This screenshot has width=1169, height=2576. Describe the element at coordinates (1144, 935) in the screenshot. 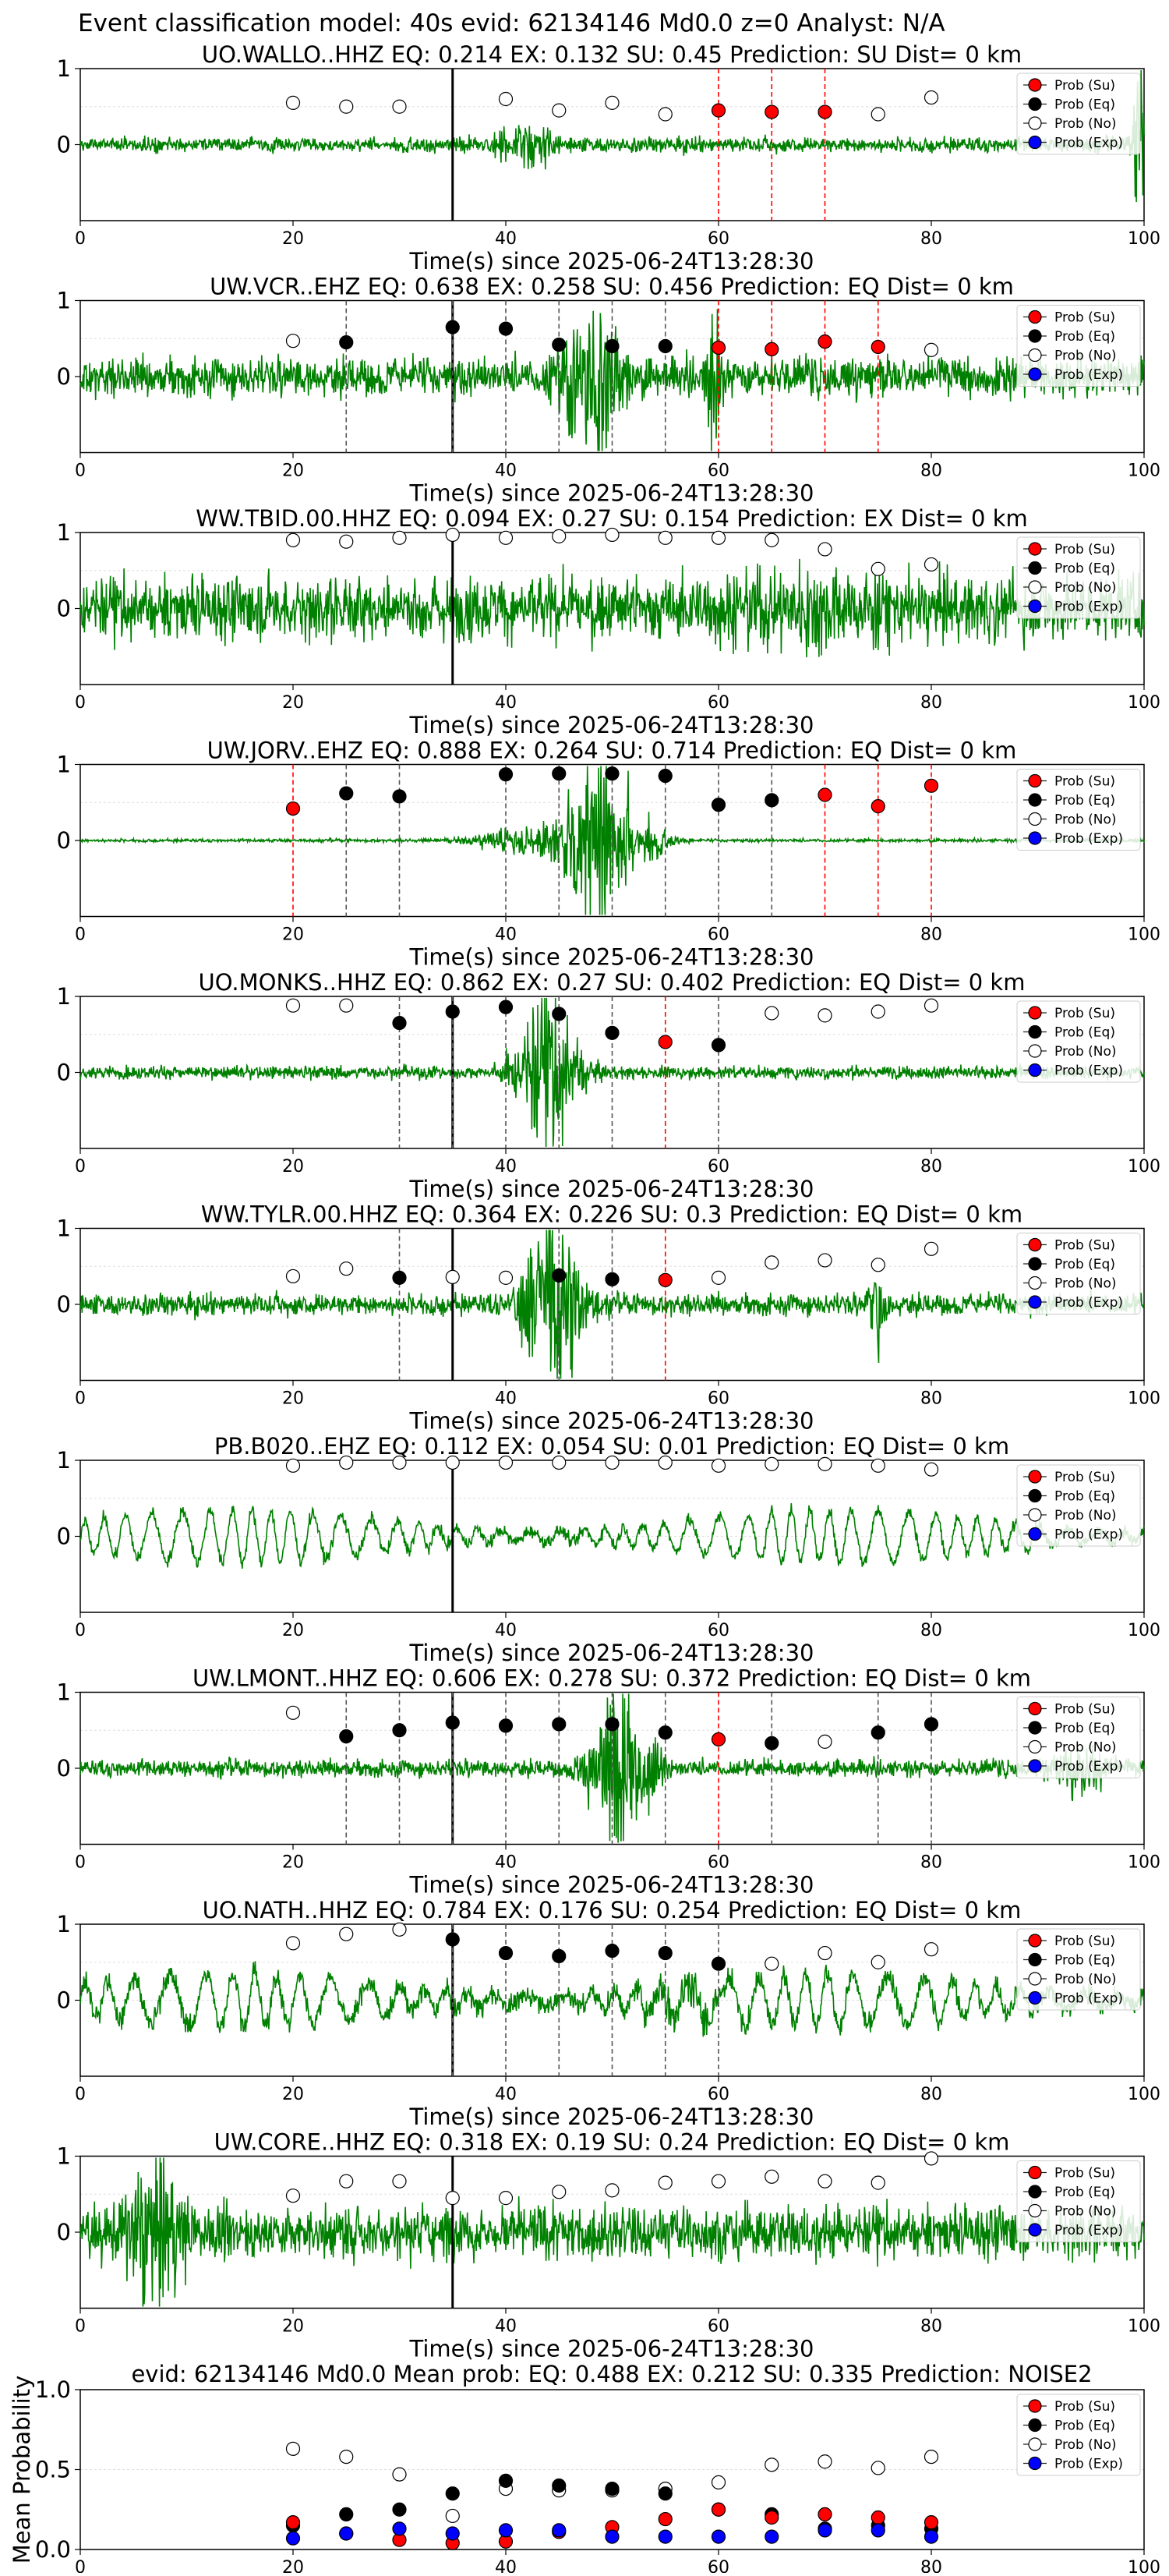

I see `x-tick-label: 100` at that location.